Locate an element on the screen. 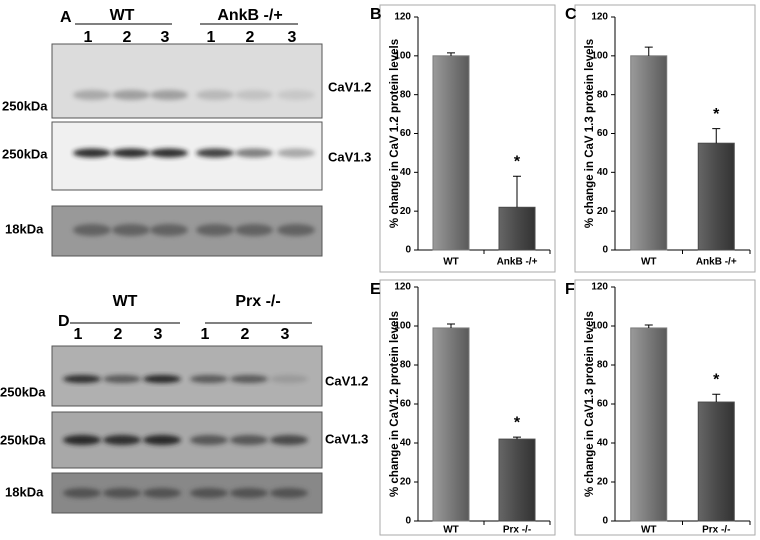  marker-label: 18kDa is located at coordinates (24, 228).